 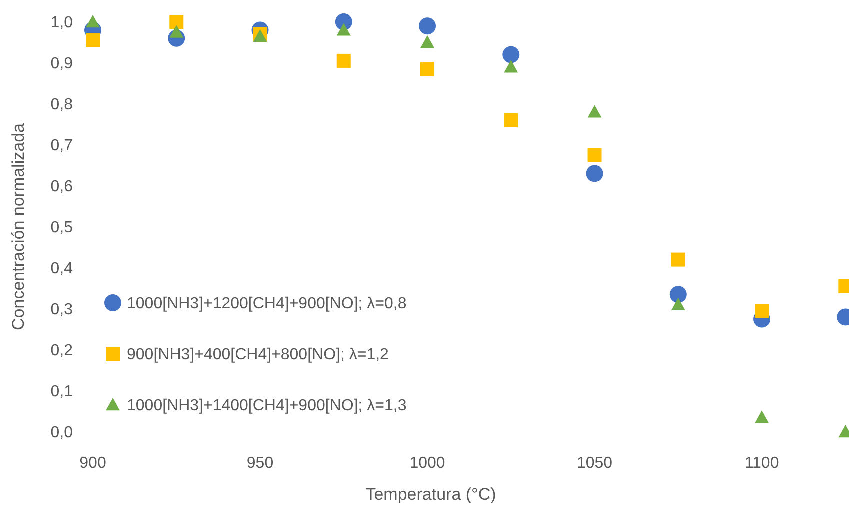 What do you see at coordinates (762, 463) in the screenshot?
I see `x-tick-label: 1100` at bounding box center [762, 463].